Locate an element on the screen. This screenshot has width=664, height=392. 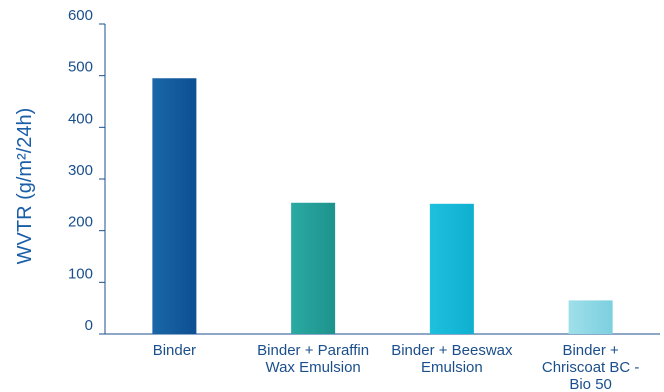
x-category-label: Binder + Paraffin Wax Emulsion is located at coordinates (313, 359).